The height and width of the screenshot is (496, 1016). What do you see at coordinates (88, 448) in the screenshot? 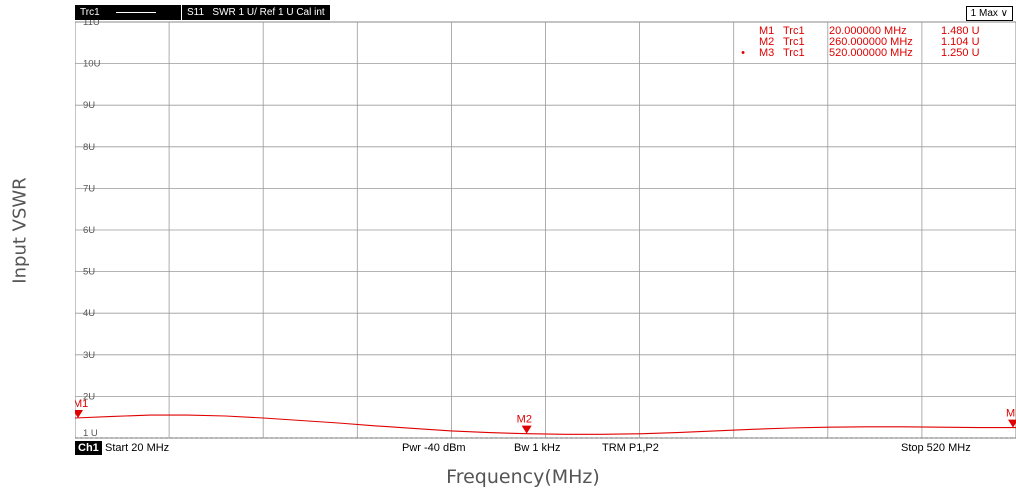
I see `channel-tag: Ch1` at bounding box center [88, 448].